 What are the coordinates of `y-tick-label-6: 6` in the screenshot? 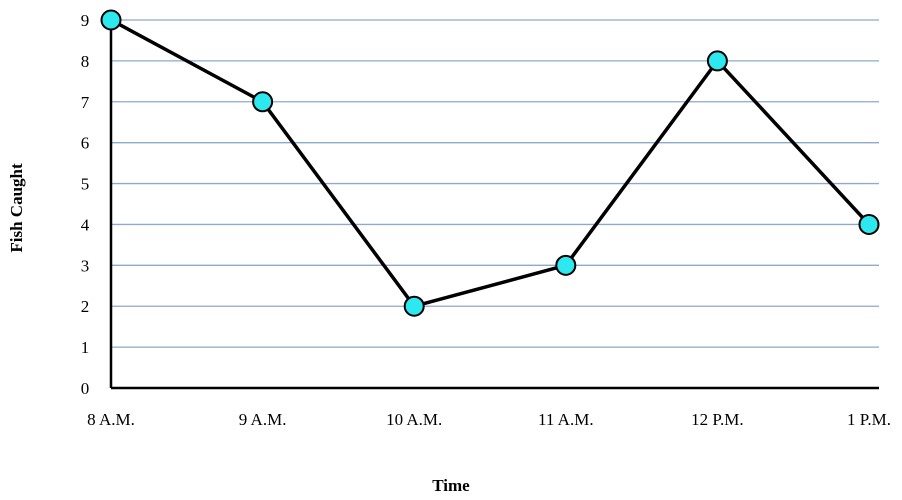 It's located at (85, 143).